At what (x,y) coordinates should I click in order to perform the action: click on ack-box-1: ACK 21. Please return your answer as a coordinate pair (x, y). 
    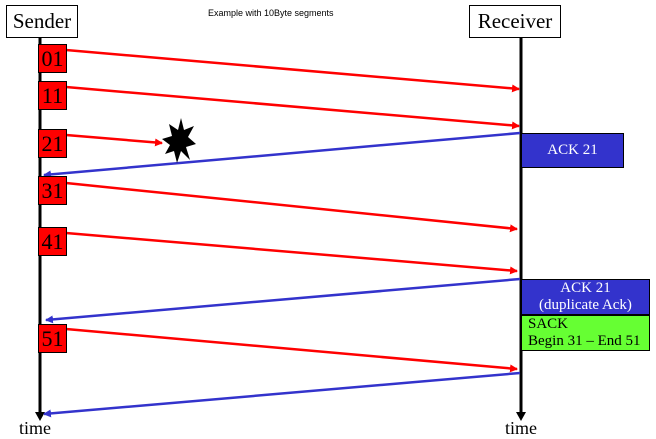
    Looking at the image, I should click on (572, 150).